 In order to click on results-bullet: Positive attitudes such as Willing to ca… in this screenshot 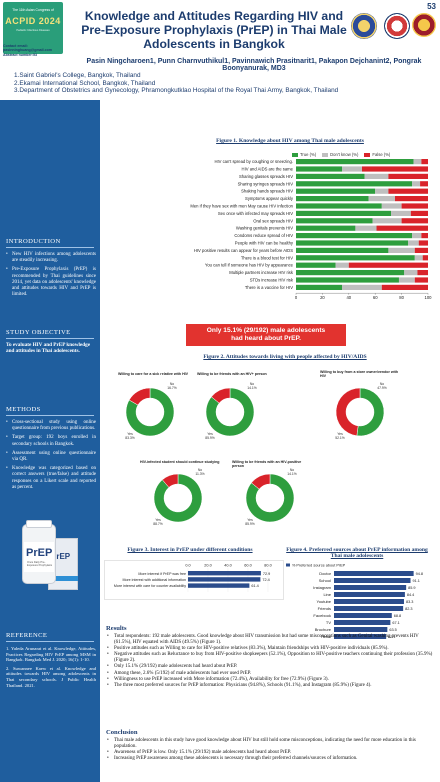, I will do `click(270, 649)`.